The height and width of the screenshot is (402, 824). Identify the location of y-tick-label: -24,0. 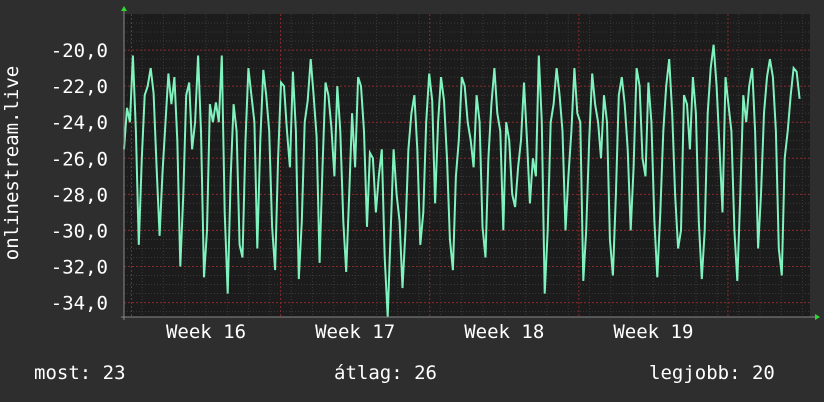
(79, 123).